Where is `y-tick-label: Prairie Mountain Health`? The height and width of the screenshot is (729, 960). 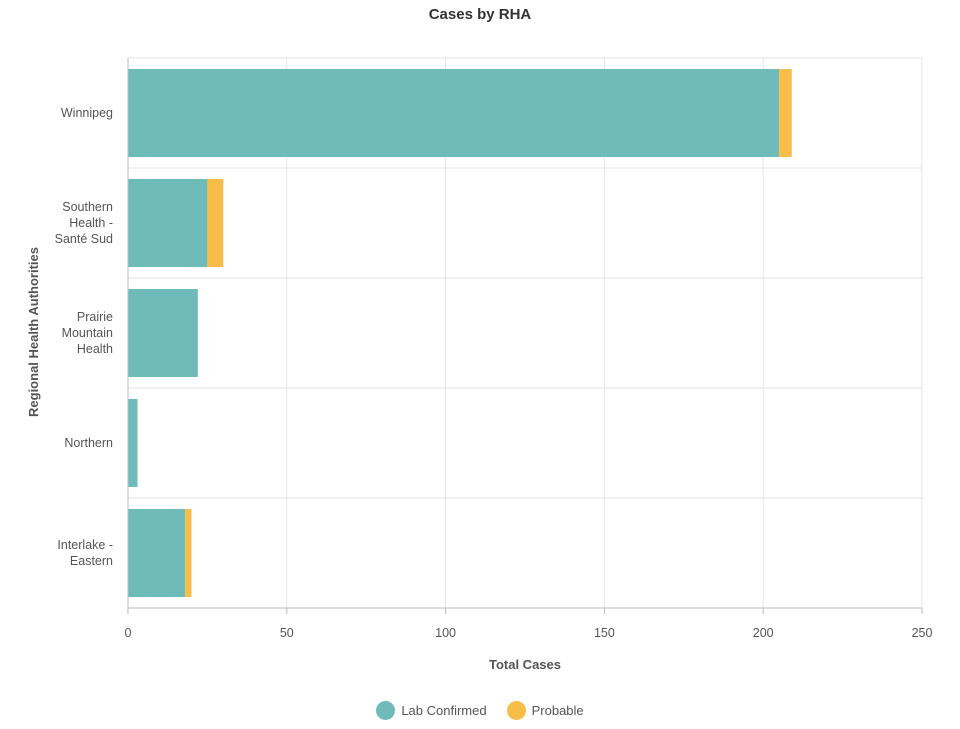 y-tick-label: Prairie Mountain Health is located at coordinates (87, 333).